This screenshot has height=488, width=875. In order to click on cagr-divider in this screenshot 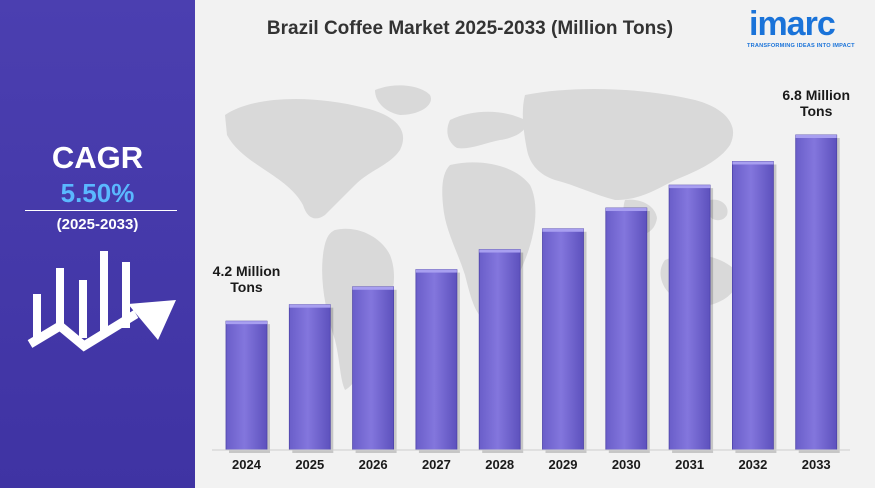, I will do `click(101, 210)`.